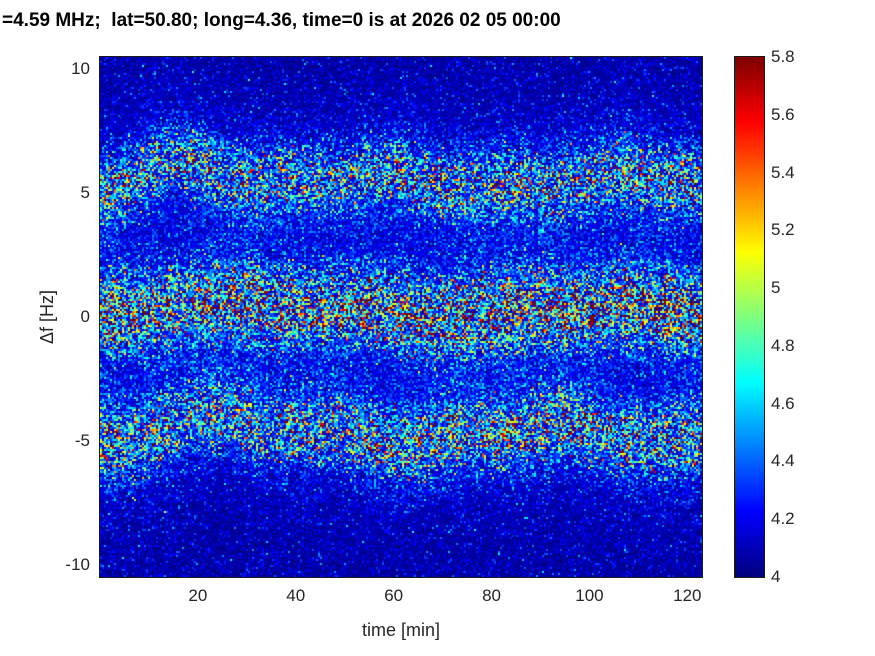 The width and height of the screenshot is (875, 656). What do you see at coordinates (783, 519) in the screenshot?
I see `colorbar-tick-label: 4.2` at bounding box center [783, 519].